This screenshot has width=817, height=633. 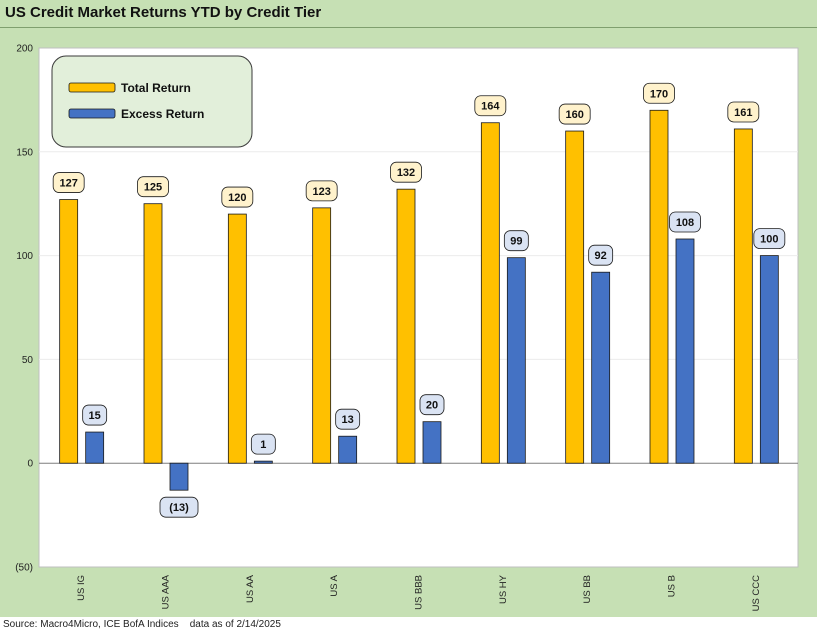 I want to click on data-label-text: 1, so click(x=263, y=445).